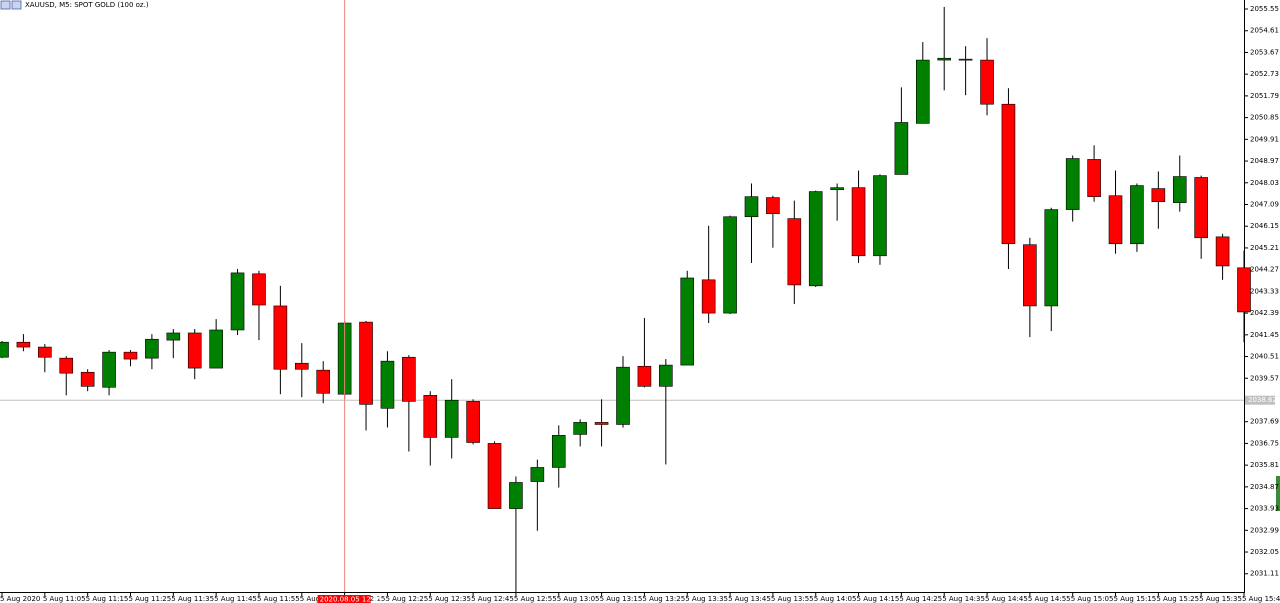 Image resolution: width=1280 pixels, height=603 pixels. I want to click on y-tick-label: 2036.75, so click(1264, 443).